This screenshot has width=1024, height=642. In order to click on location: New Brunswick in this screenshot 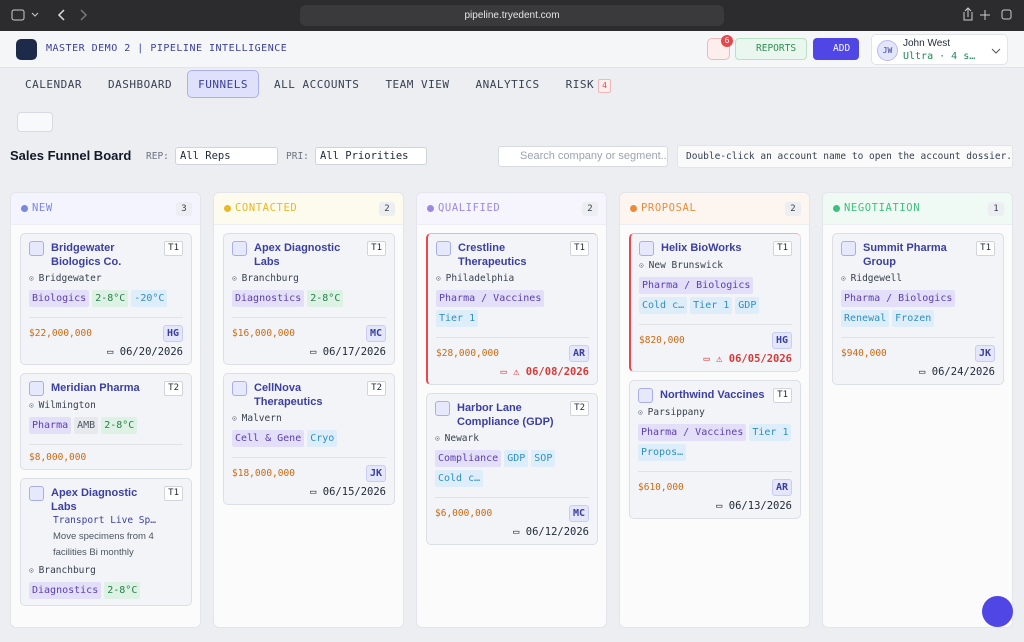, I will do `click(715, 265)`.